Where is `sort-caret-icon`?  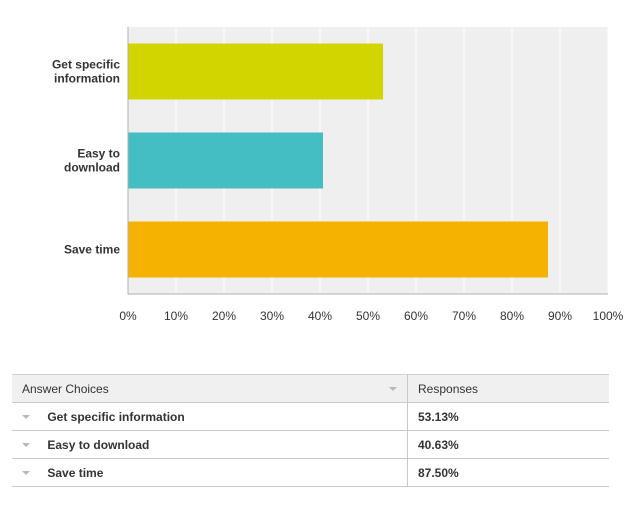 sort-caret-icon is located at coordinates (393, 389).